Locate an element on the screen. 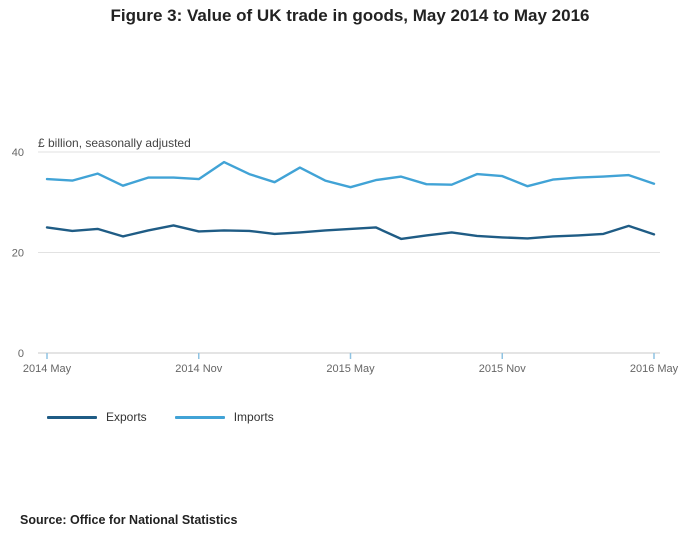  series-line-exports is located at coordinates (350, 232).